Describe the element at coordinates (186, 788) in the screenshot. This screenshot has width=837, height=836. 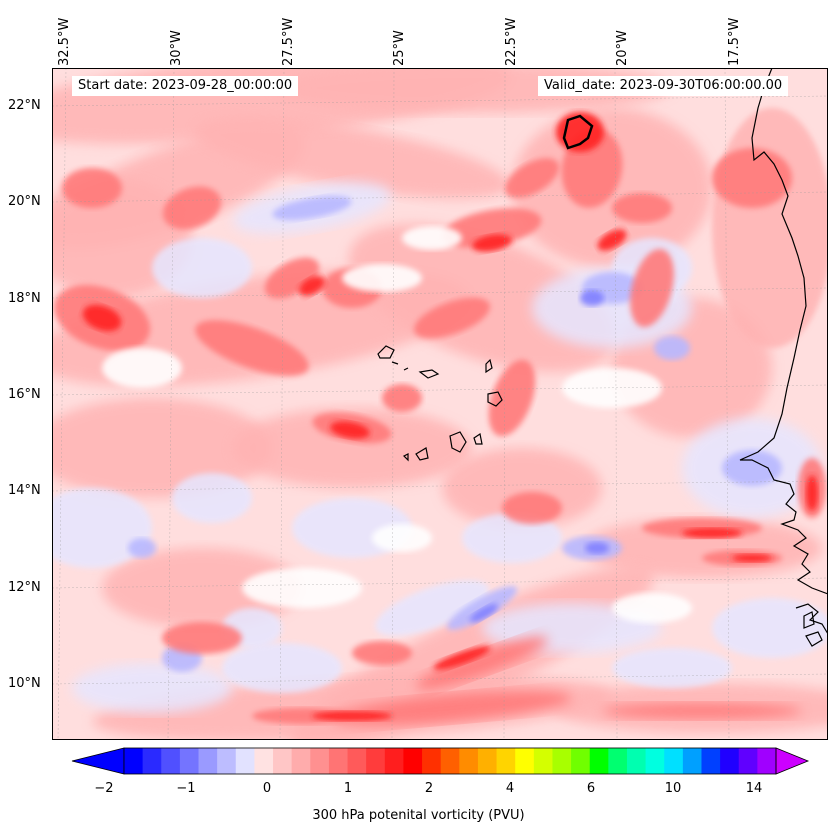
I see `colorbar-tick-label: −1` at that location.